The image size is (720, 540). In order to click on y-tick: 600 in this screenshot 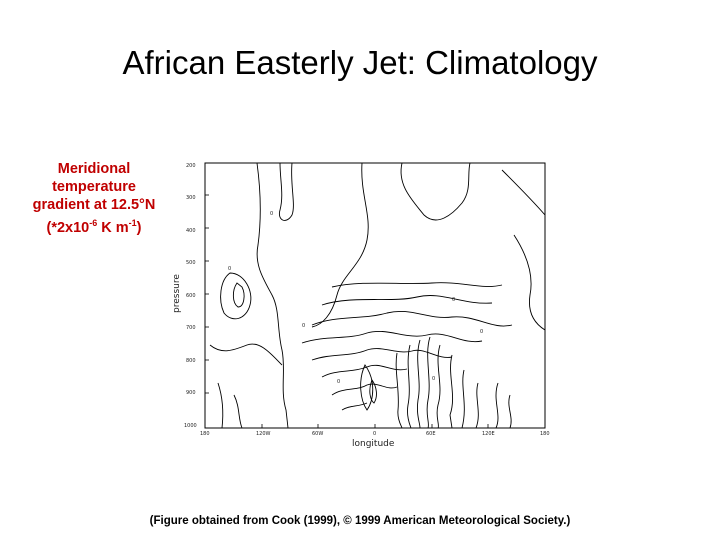, I will do `click(191, 296)`.